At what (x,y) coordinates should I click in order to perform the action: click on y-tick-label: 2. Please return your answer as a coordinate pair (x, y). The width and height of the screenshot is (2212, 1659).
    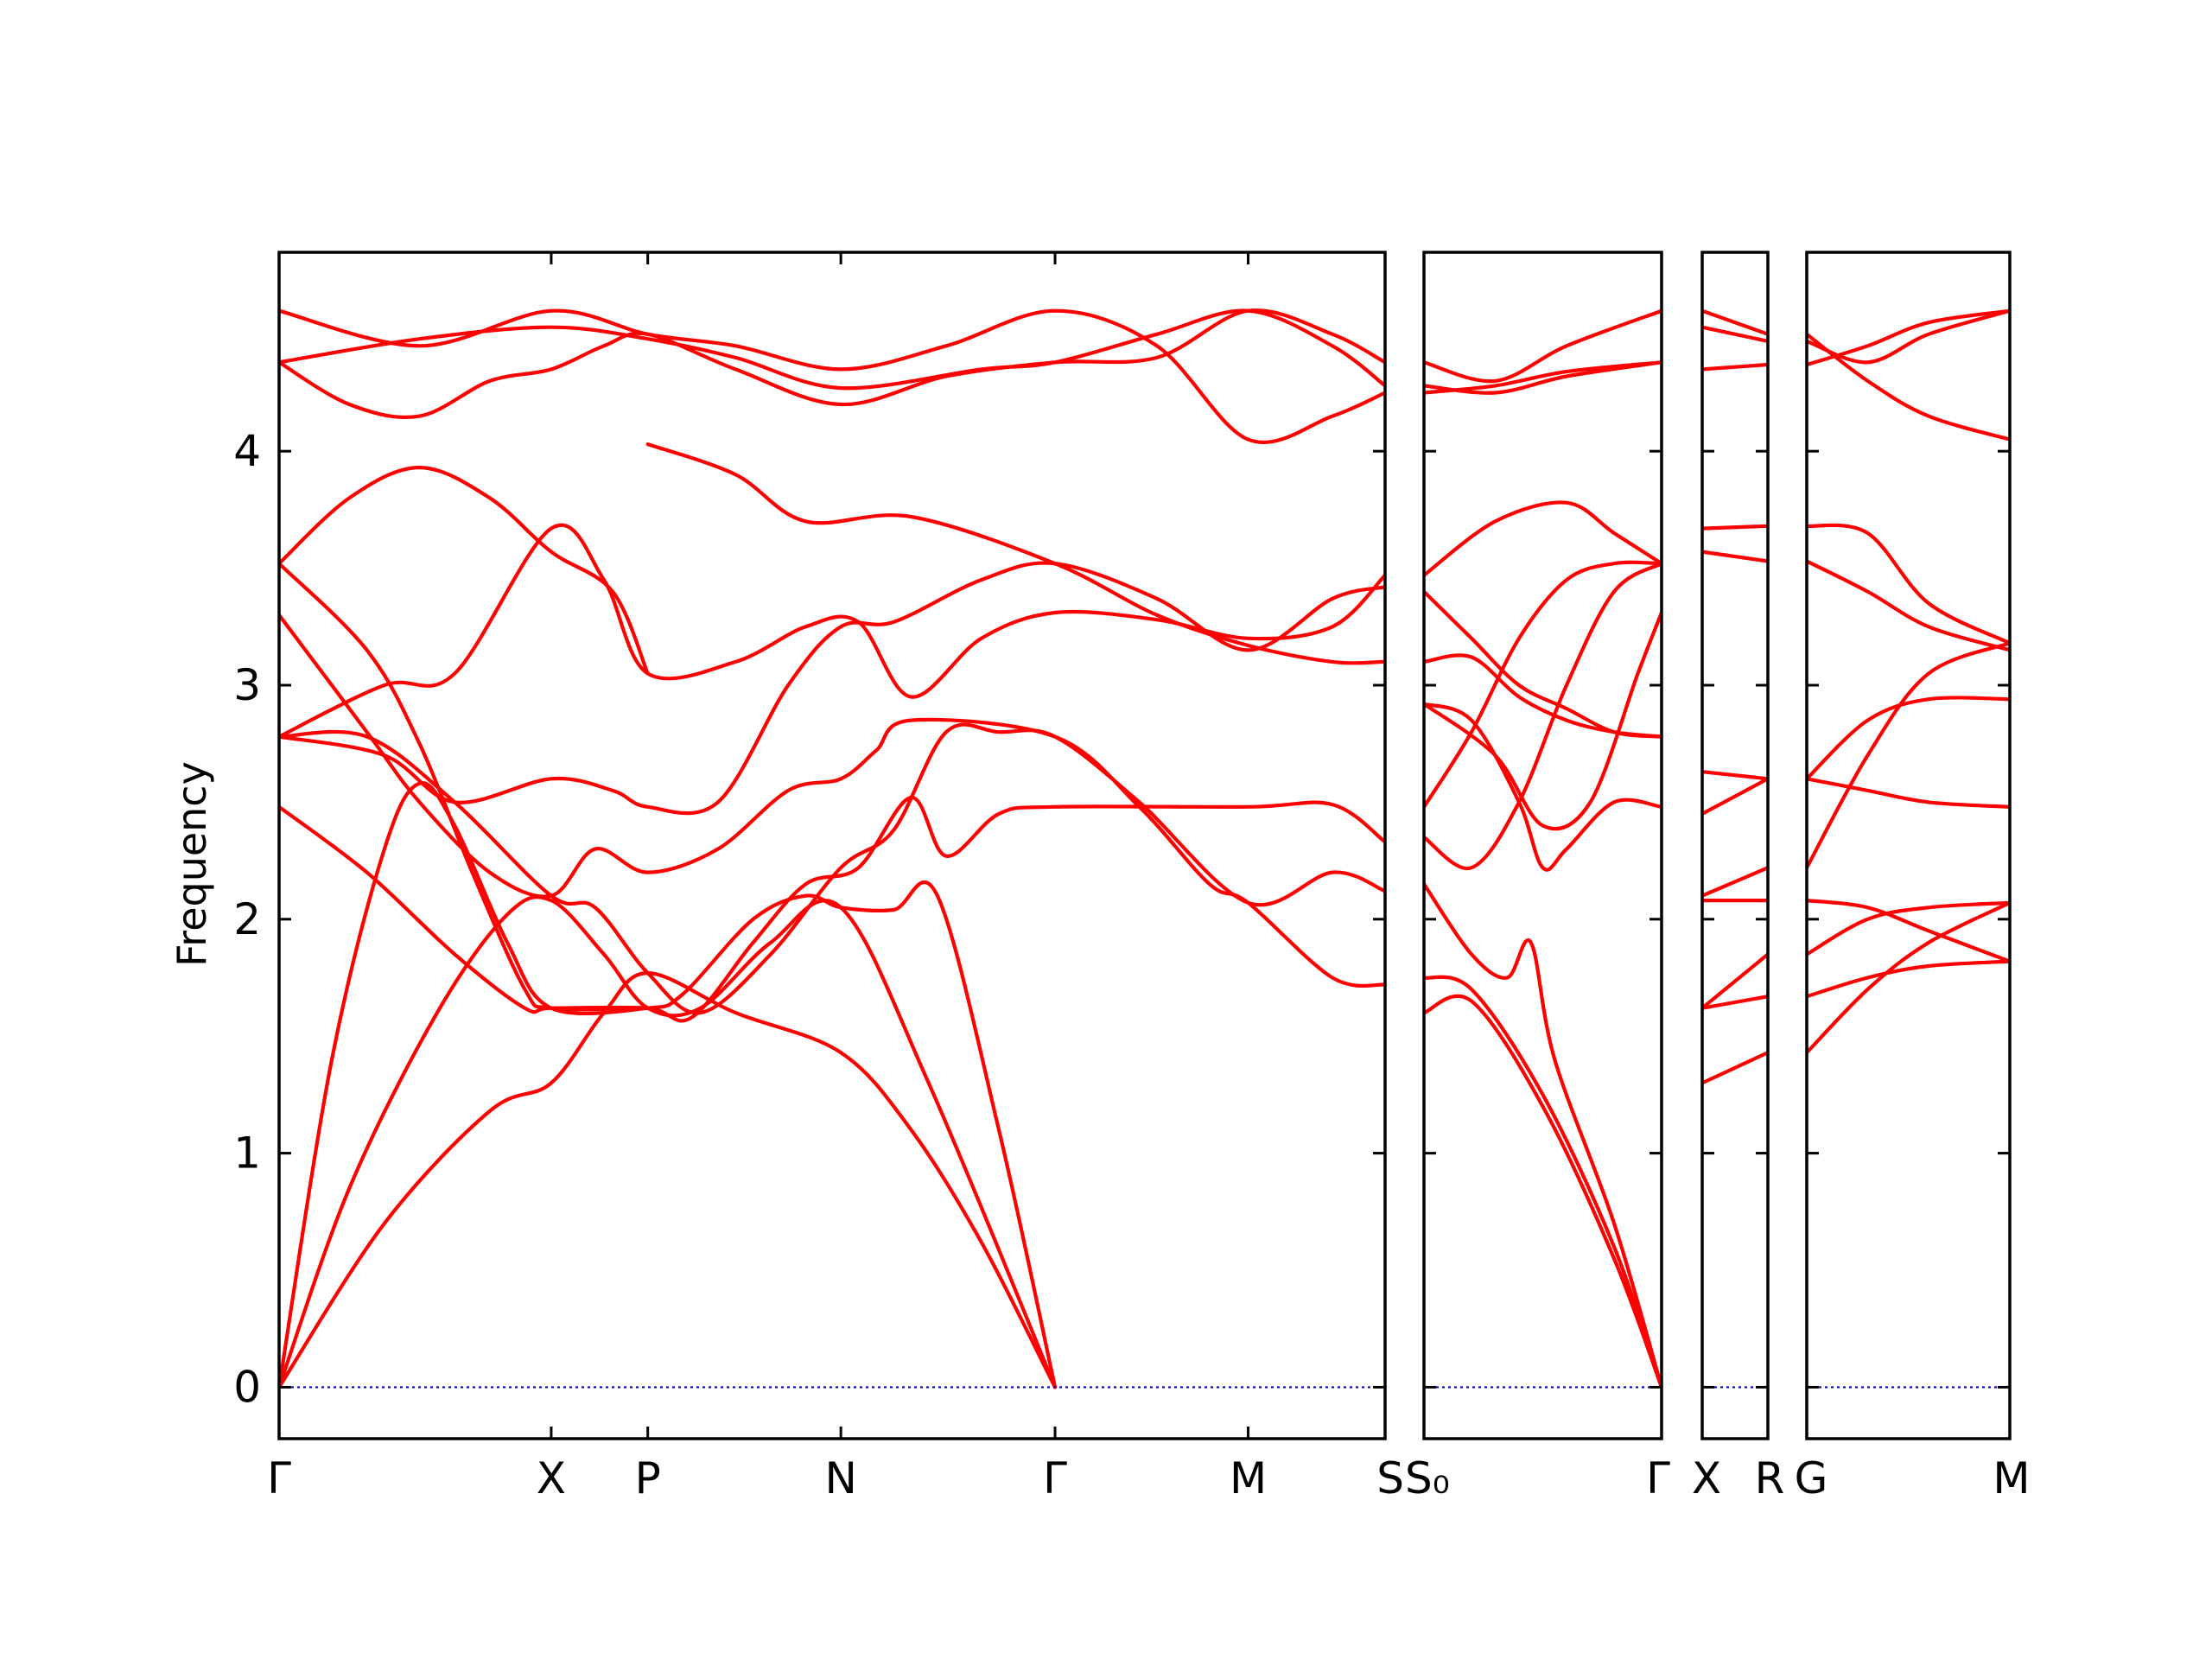
    Looking at the image, I should click on (247, 919).